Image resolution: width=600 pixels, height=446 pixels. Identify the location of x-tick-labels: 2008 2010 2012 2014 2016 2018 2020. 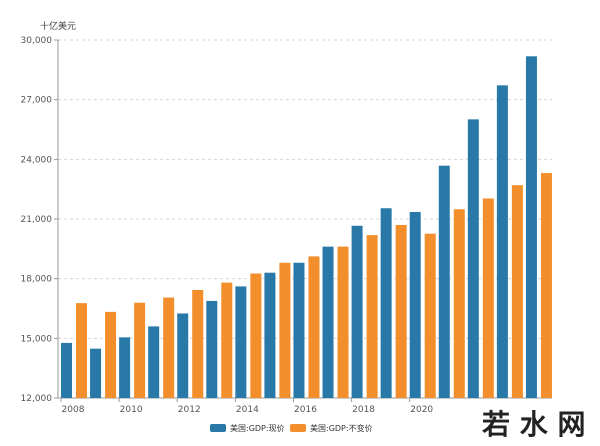
(246, 406).